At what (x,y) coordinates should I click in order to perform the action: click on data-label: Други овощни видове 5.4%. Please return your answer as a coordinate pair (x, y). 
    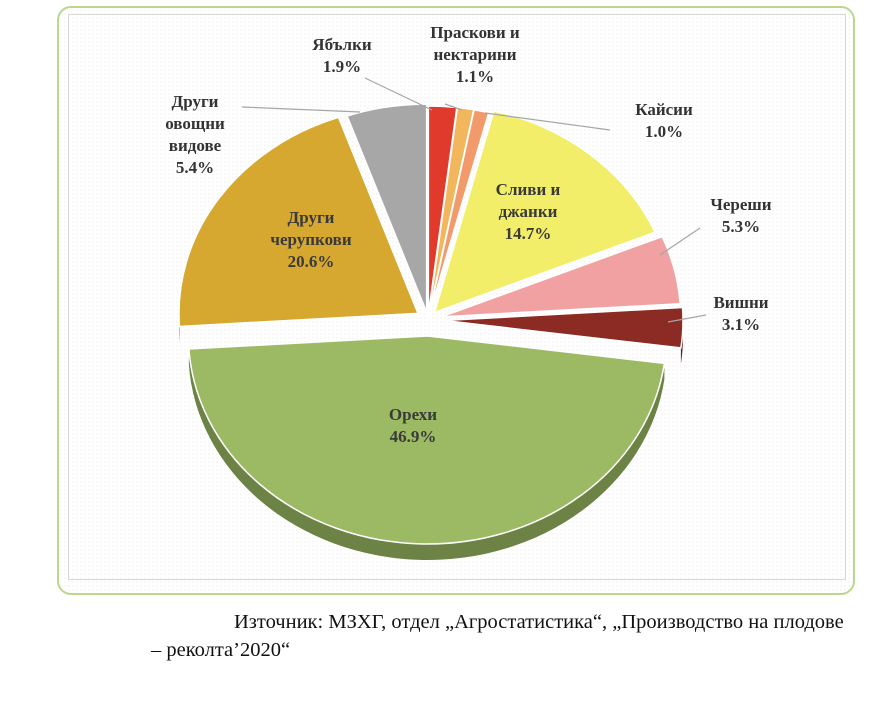
    Looking at the image, I should click on (195, 134).